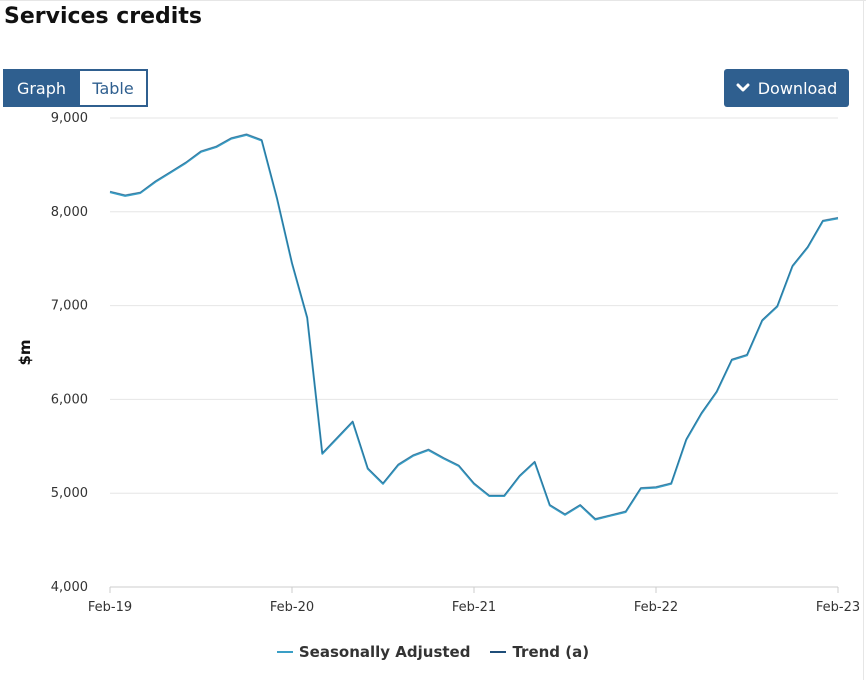  Describe the element at coordinates (656, 607) in the screenshot. I see `x-tick-label: Feb-22` at that location.